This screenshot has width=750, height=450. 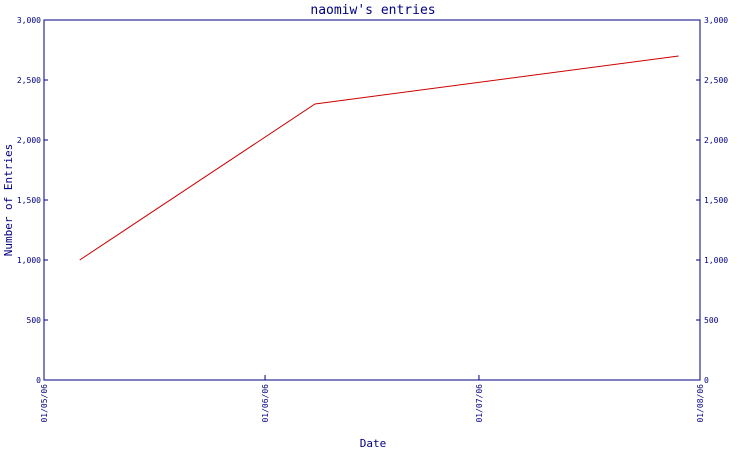 I want to click on y-tick-label: 500, so click(x=34, y=320).